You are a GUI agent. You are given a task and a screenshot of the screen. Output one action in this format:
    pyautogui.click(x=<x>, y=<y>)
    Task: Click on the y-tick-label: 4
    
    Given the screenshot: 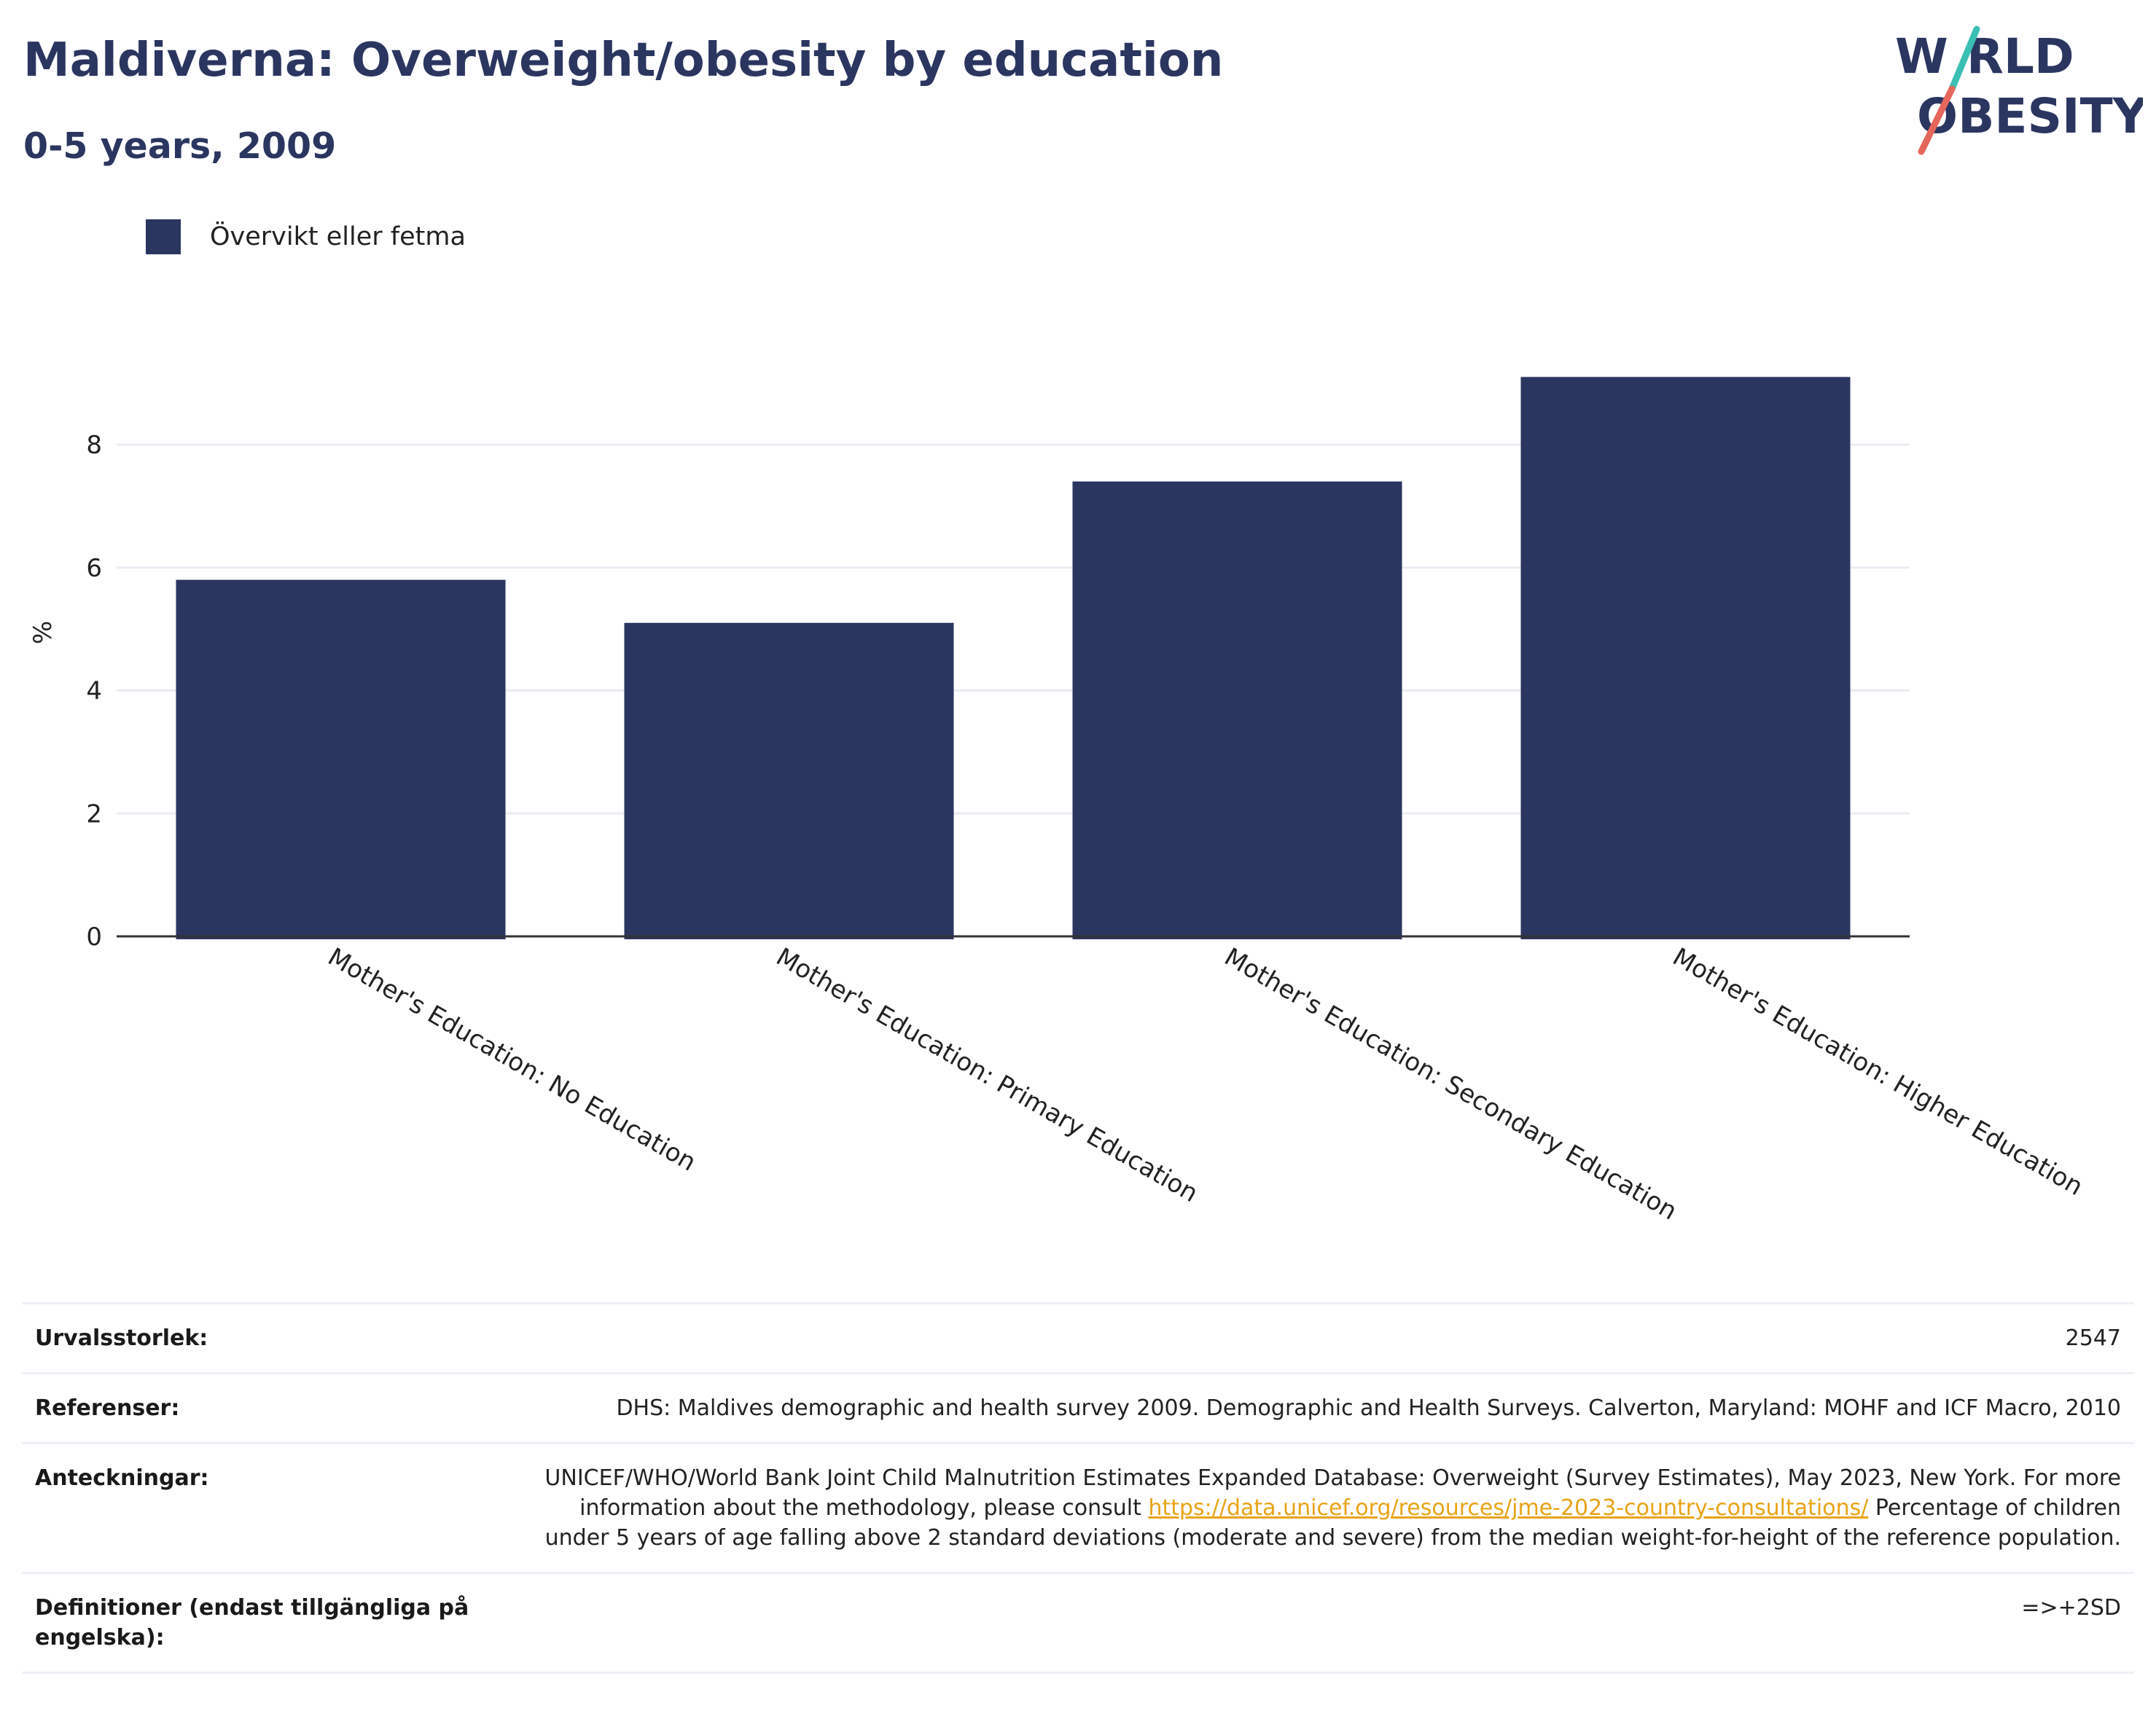 What is the action you would take?
    pyautogui.click(x=94, y=691)
    